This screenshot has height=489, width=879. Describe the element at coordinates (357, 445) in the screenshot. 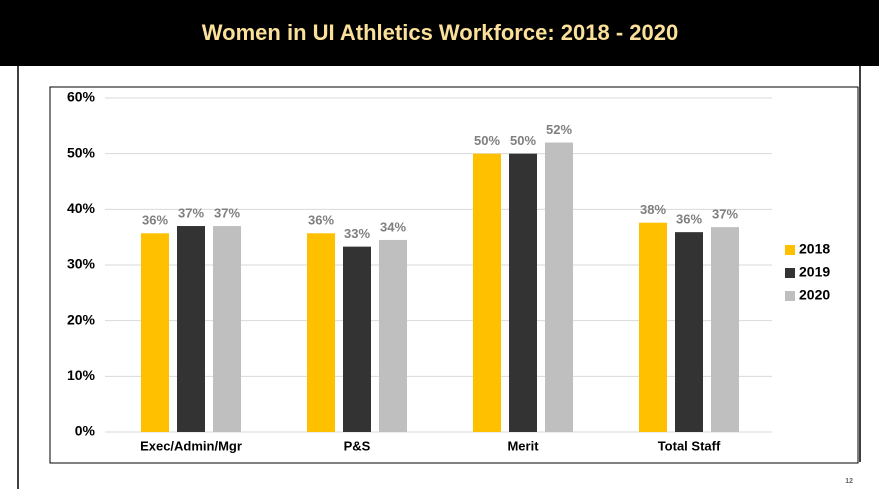

I see `x-tick-label: P&S` at that location.